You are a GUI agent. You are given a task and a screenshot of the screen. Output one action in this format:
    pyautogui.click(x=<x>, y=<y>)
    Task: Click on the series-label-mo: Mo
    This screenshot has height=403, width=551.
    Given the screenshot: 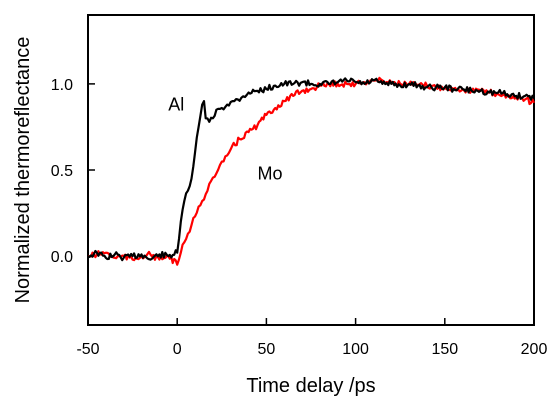 What is the action you would take?
    pyautogui.click(x=269, y=173)
    